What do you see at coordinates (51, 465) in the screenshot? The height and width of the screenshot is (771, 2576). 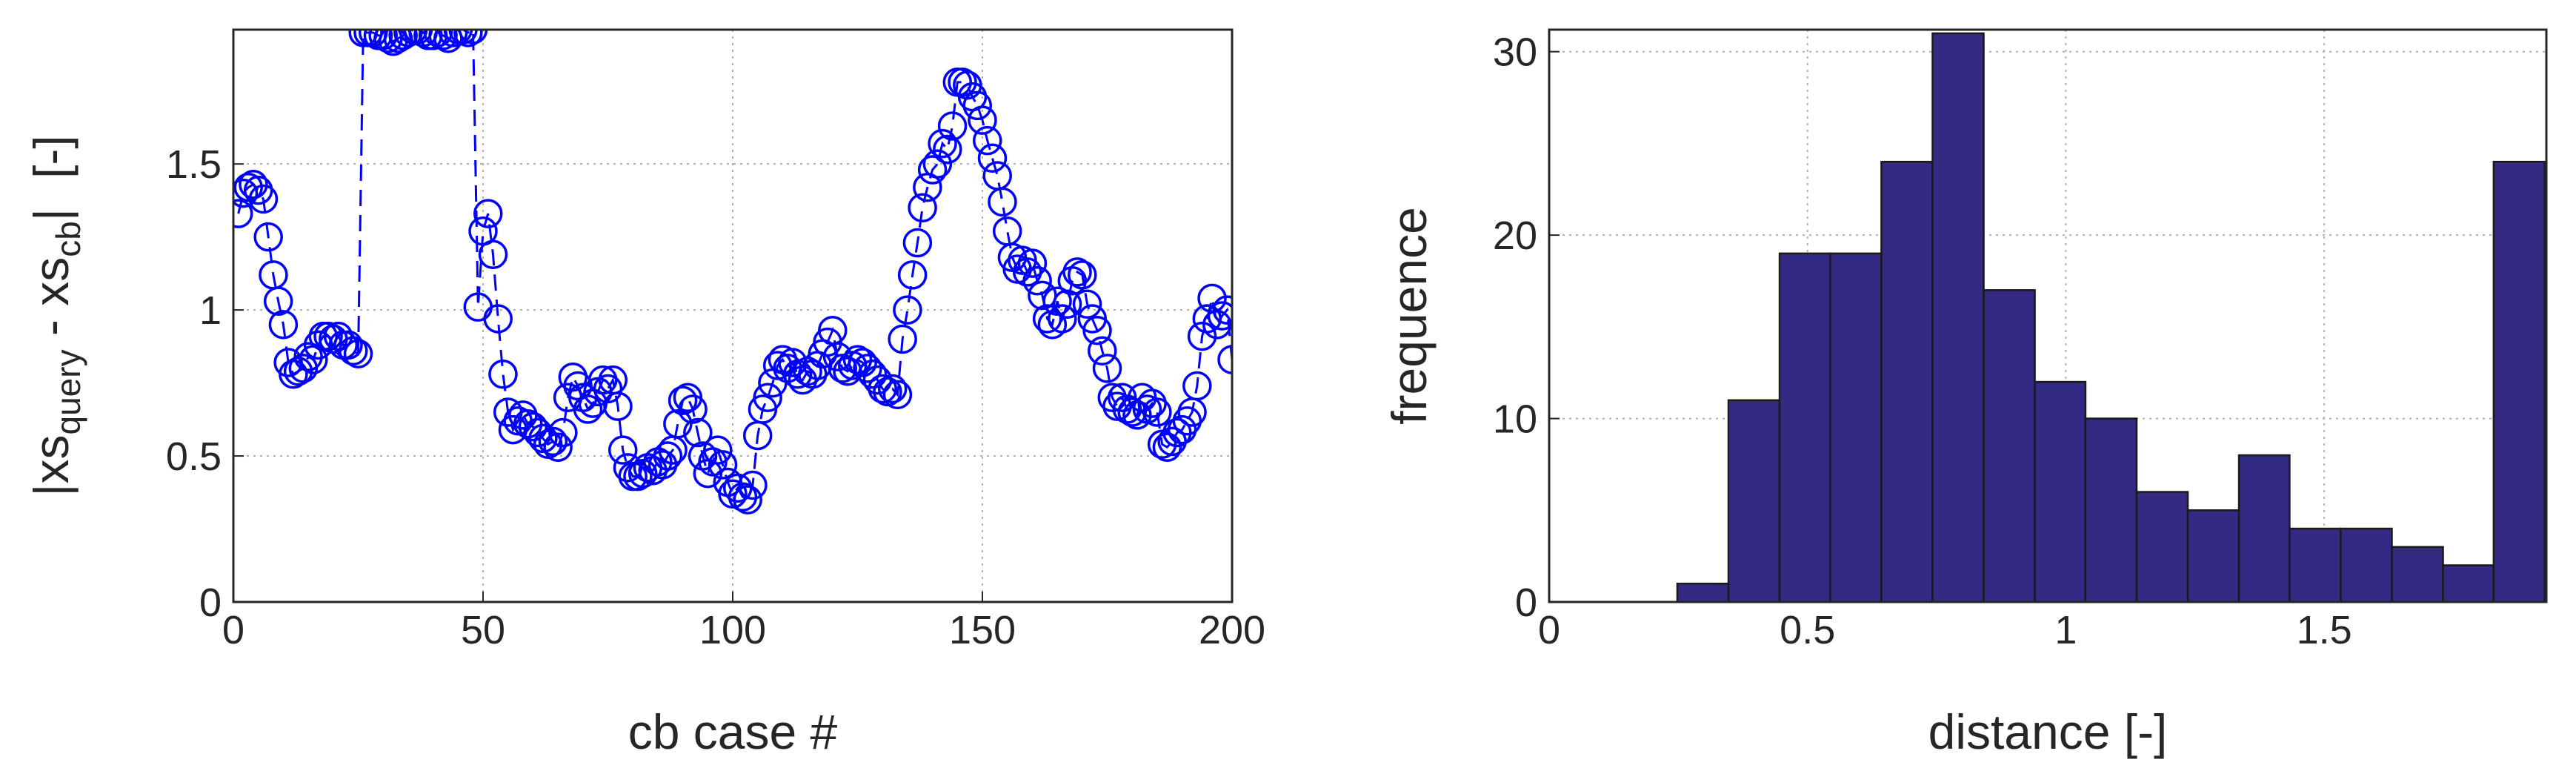 I see `y-axis-label-part: |xs` at bounding box center [51, 465].